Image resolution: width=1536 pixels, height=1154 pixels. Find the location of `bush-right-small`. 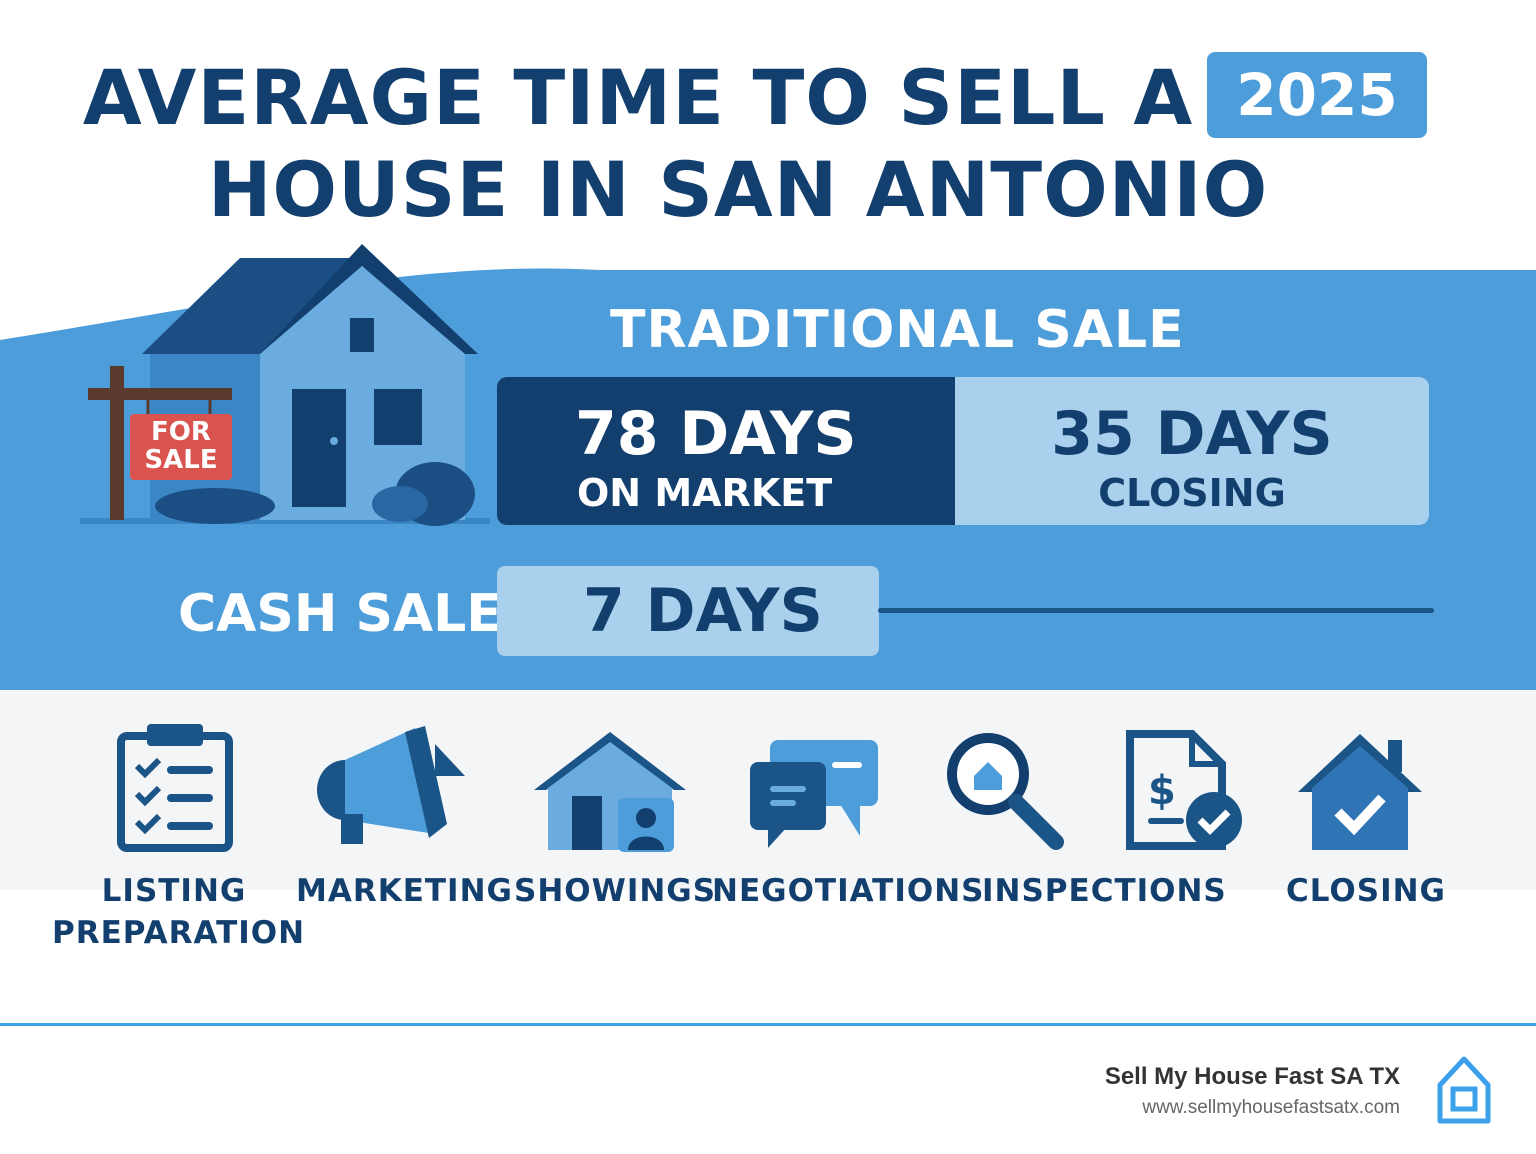

bush-right-small is located at coordinates (400, 504).